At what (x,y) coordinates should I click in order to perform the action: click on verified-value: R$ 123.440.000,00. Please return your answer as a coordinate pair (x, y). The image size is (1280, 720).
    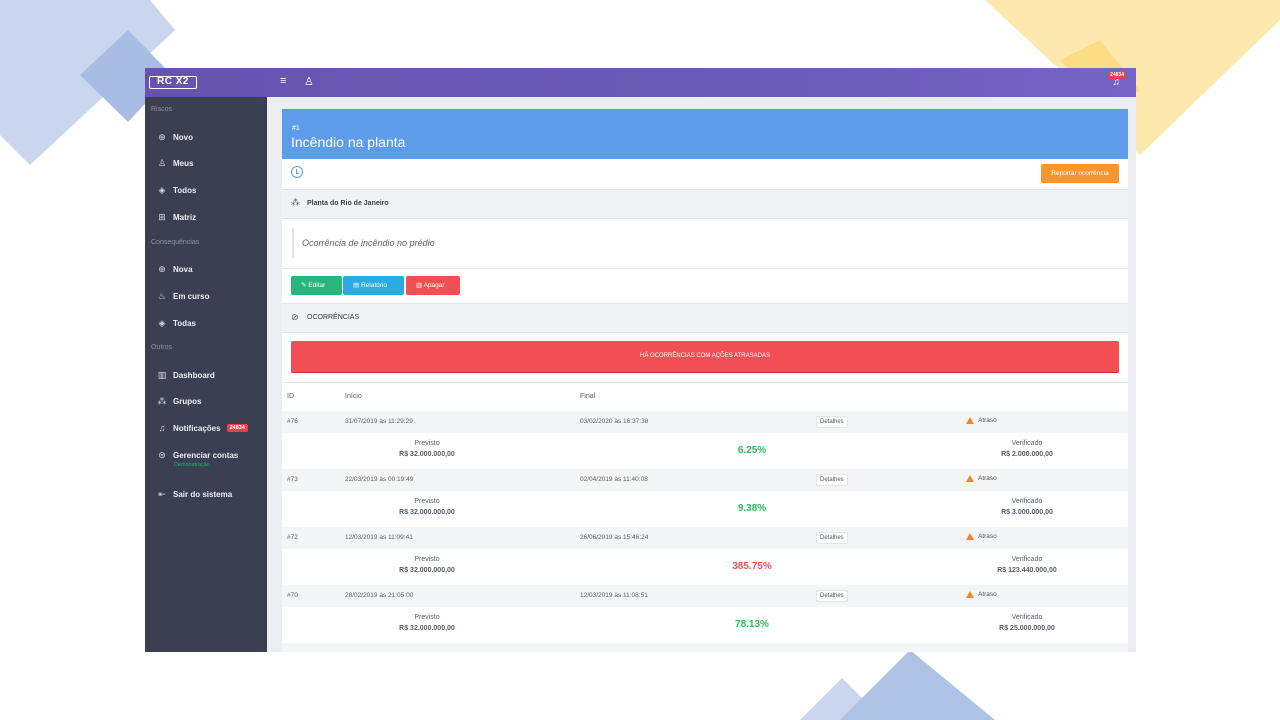
    Looking at the image, I should click on (1027, 570).